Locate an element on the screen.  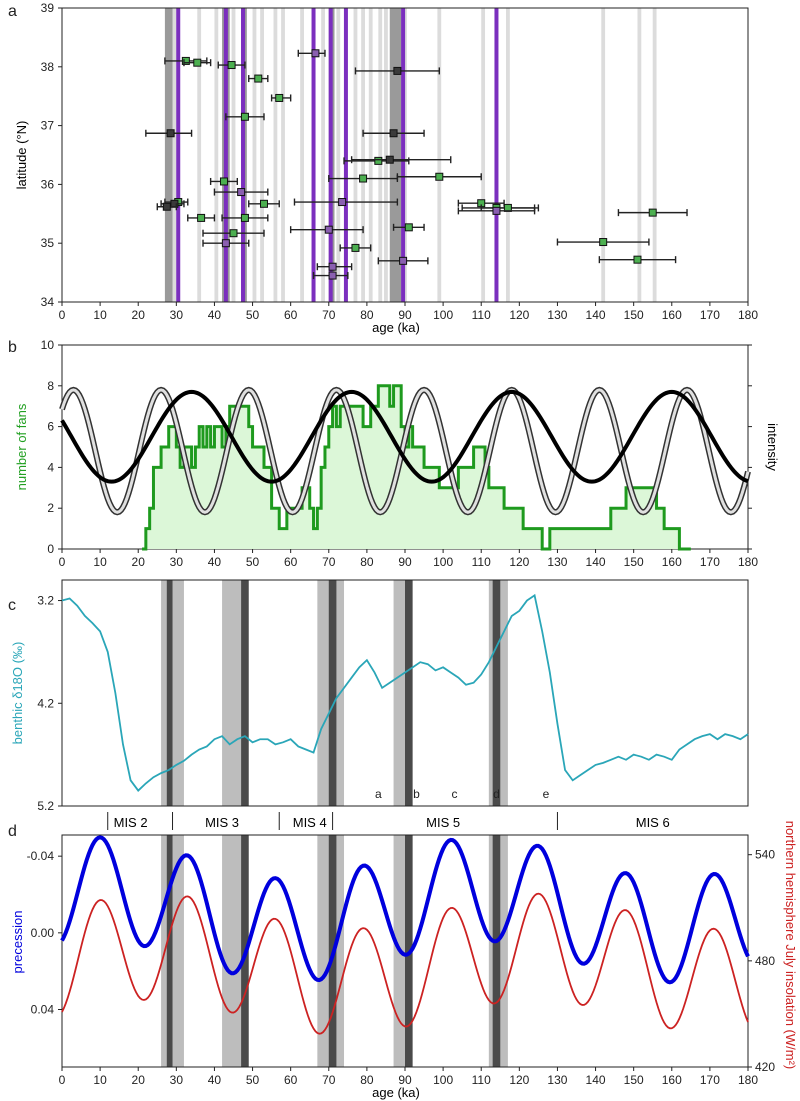
y-axis-label: number of fans is located at coordinates (21, 446).